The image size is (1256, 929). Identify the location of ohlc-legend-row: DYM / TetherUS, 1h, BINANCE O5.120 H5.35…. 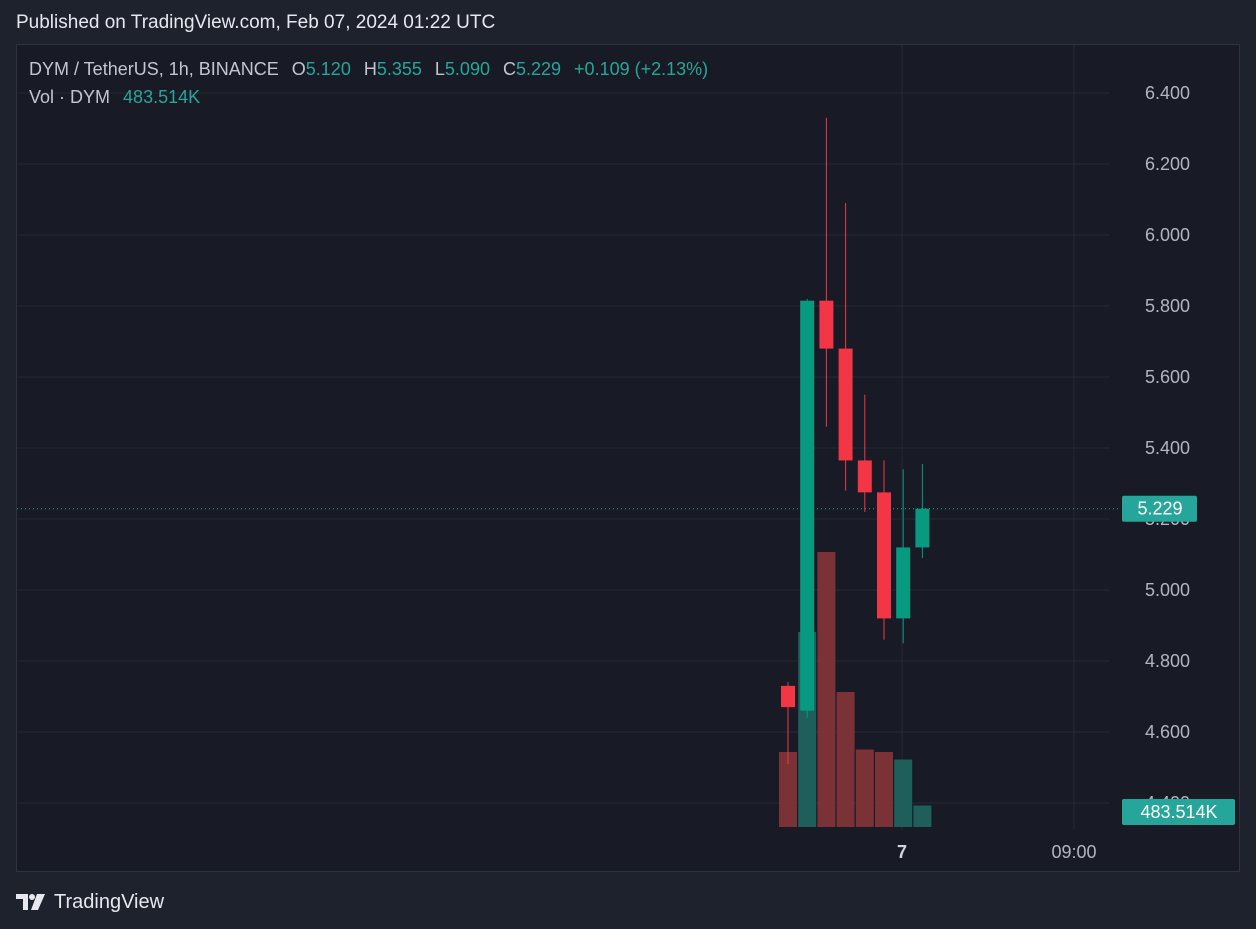
(372, 72).